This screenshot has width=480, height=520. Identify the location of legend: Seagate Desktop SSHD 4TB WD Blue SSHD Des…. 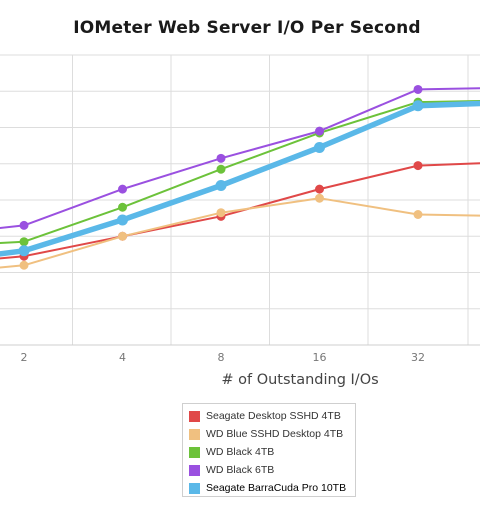
(269, 450).